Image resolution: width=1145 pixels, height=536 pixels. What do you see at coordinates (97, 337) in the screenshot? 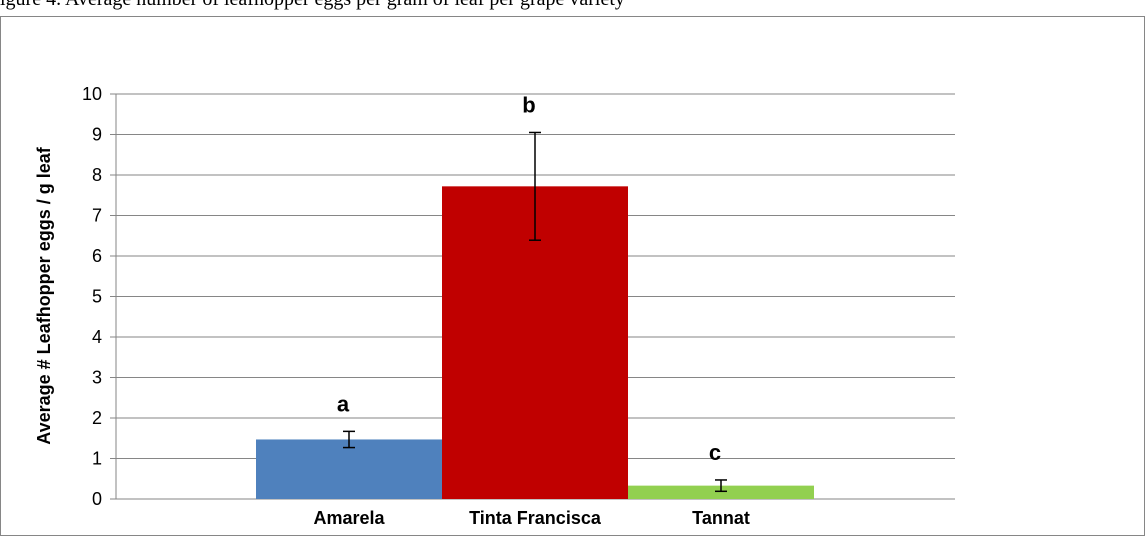
I see `y-tick-label: 4` at bounding box center [97, 337].